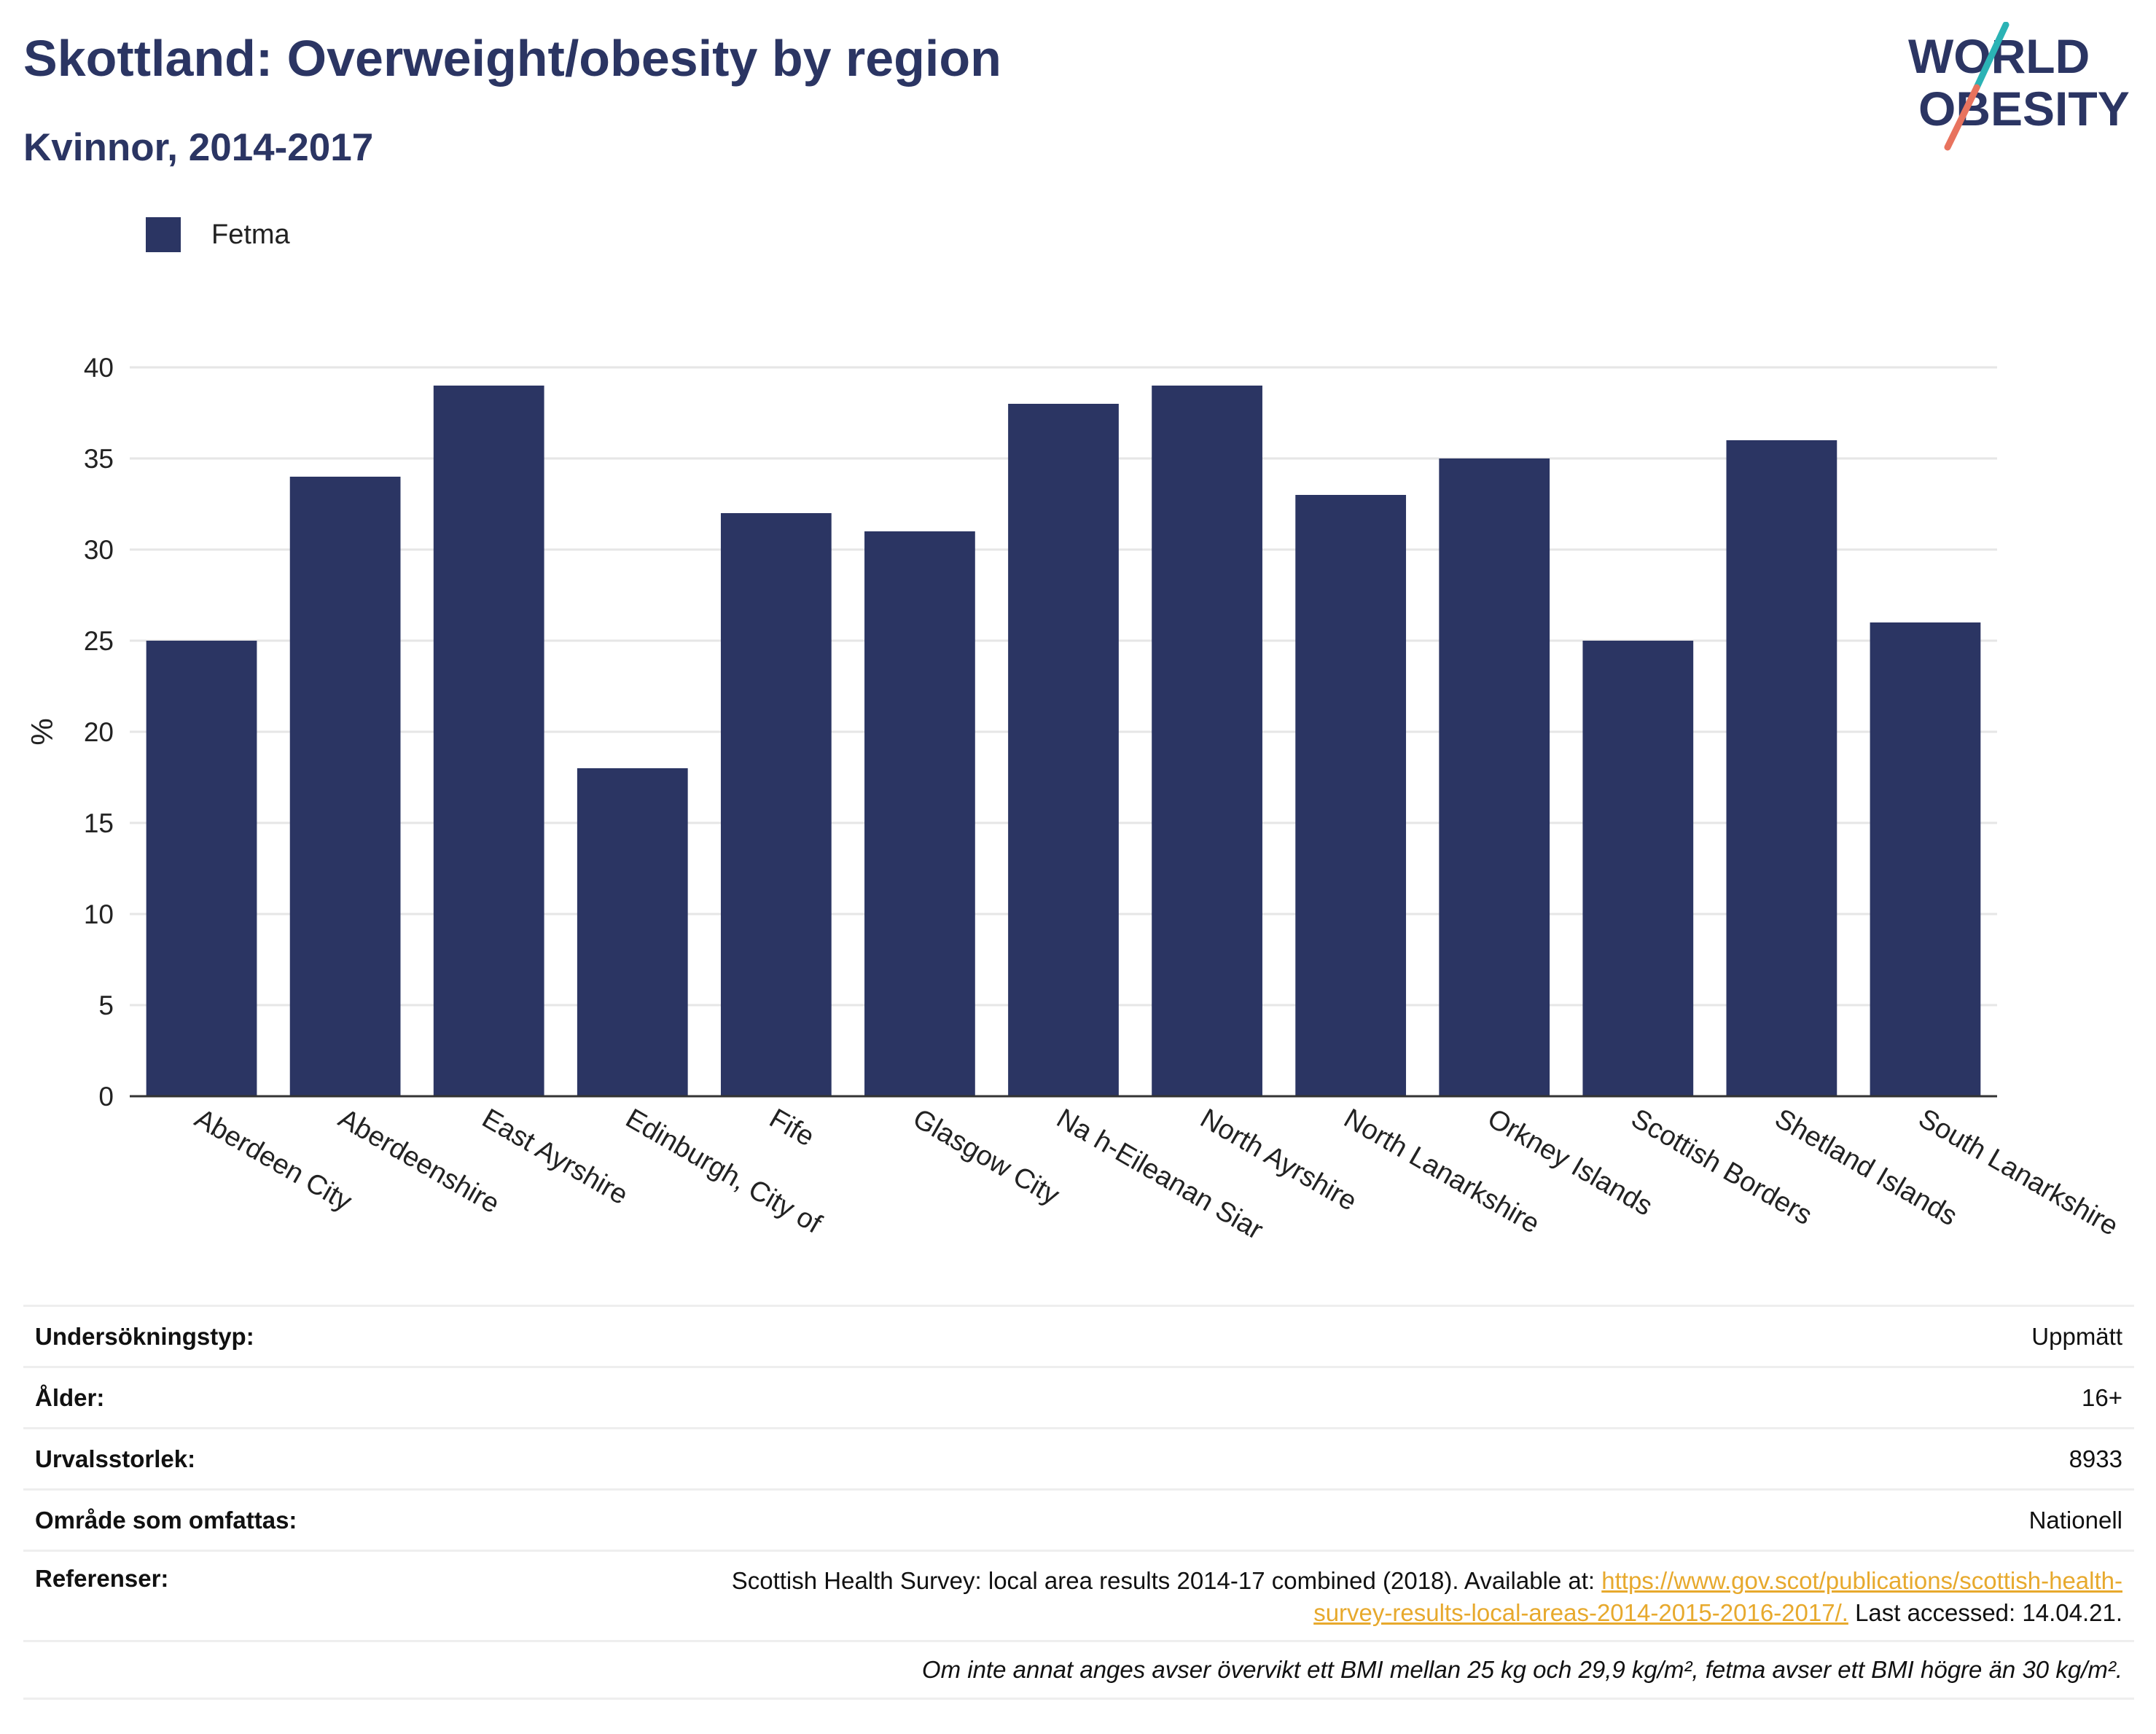 This screenshot has height=1734, width=2156. What do you see at coordinates (1079, 1519) in the screenshot?
I see `info-row-area: Område som omfattas: Nationell` at bounding box center [1079, 1519].